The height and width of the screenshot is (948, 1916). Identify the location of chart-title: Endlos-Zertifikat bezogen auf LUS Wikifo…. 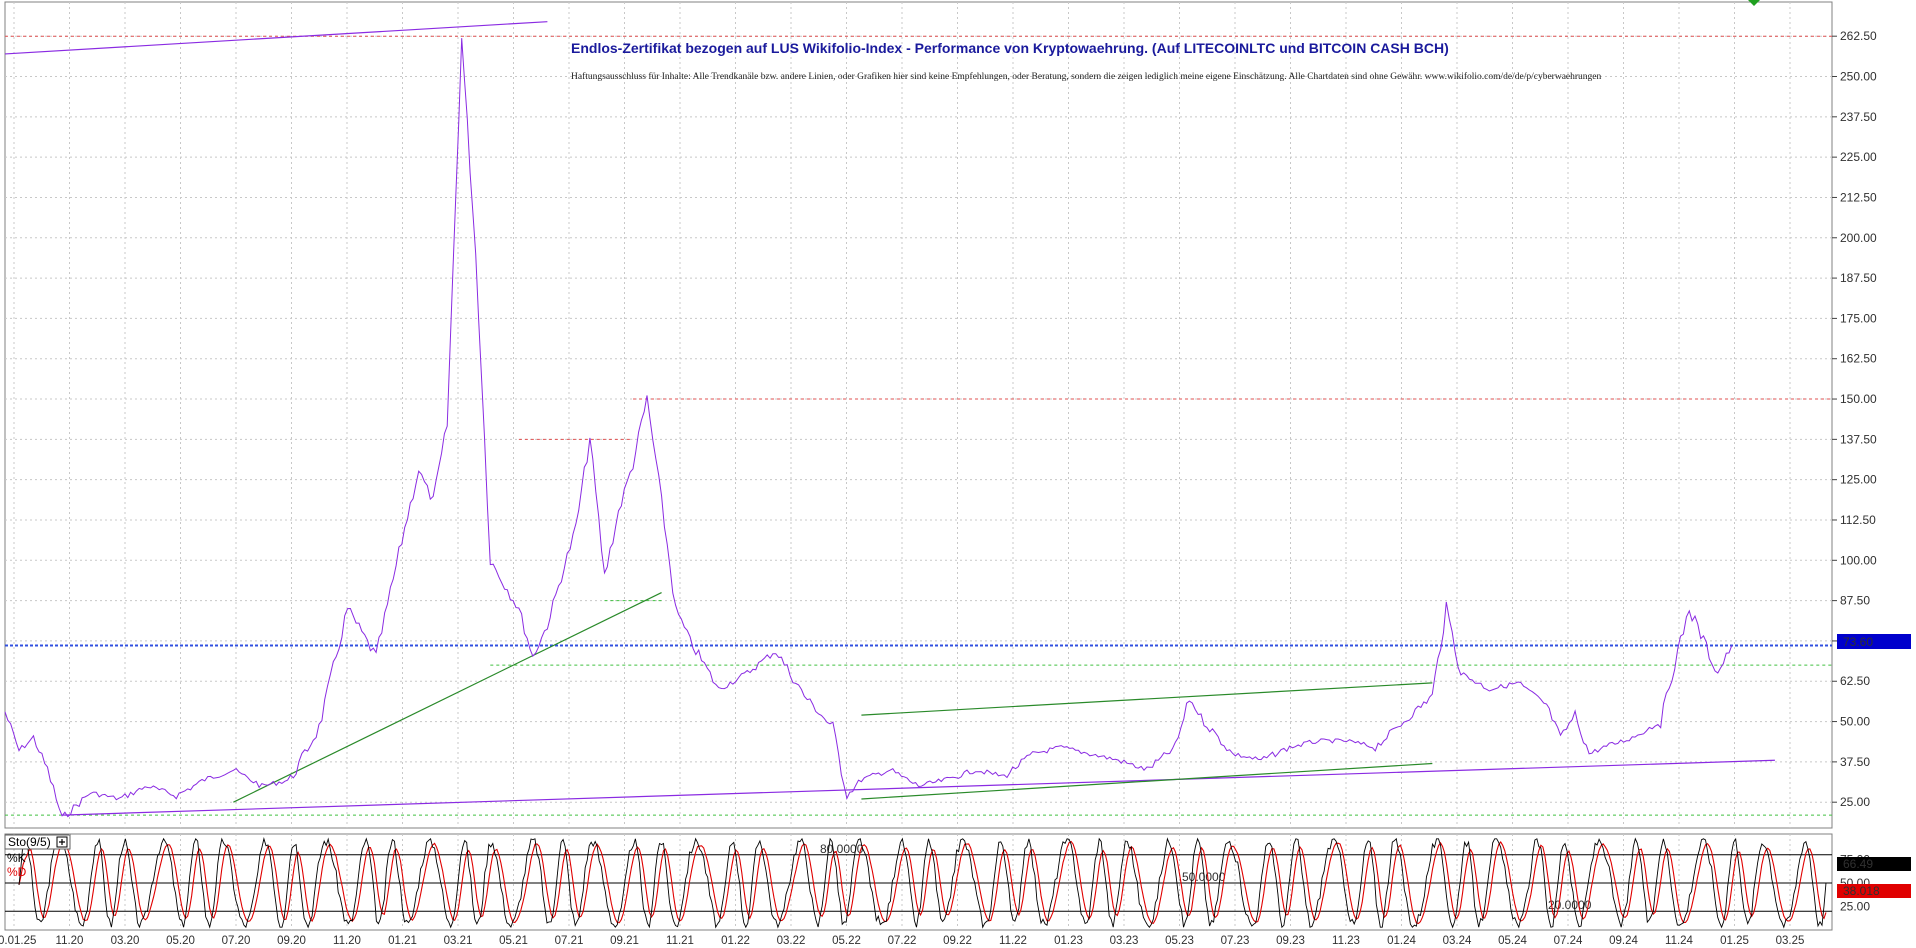
(1010, 48).